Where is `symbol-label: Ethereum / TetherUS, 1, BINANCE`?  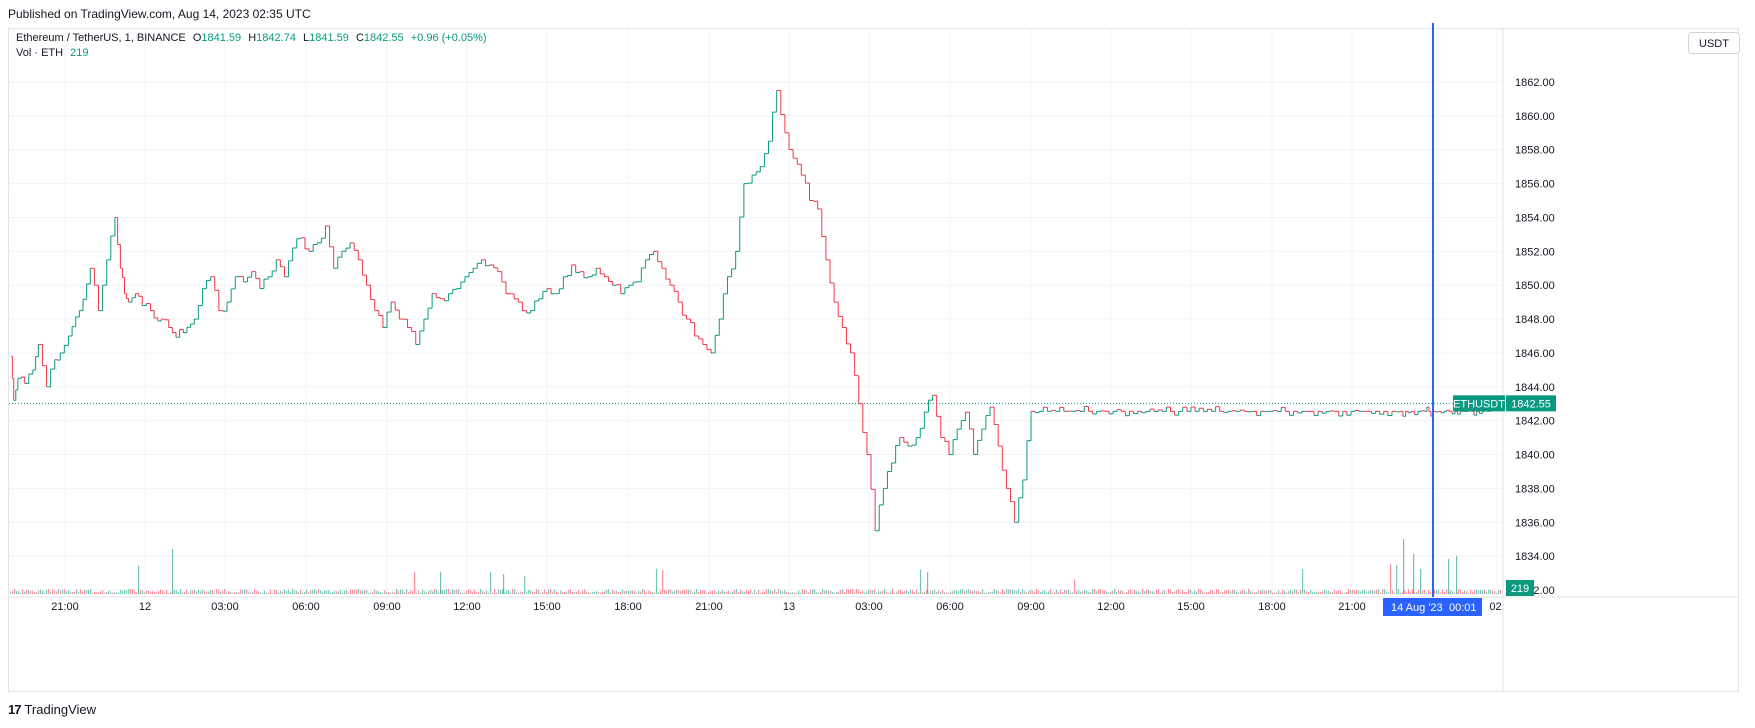 symbol-label: Ethereum / TetherUS, 1, BINANCE is located at coordinates (101, 38).